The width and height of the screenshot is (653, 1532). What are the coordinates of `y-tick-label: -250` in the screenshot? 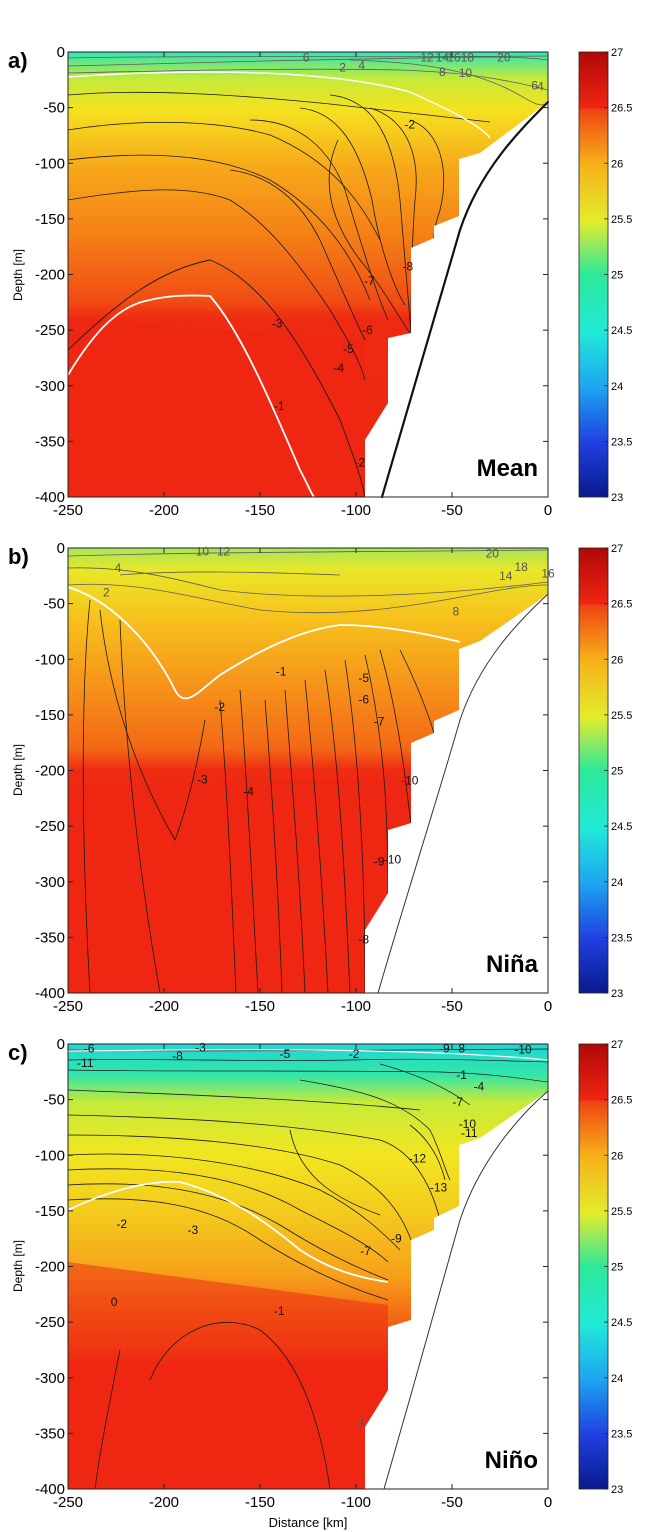 It's located at (50, 1322).